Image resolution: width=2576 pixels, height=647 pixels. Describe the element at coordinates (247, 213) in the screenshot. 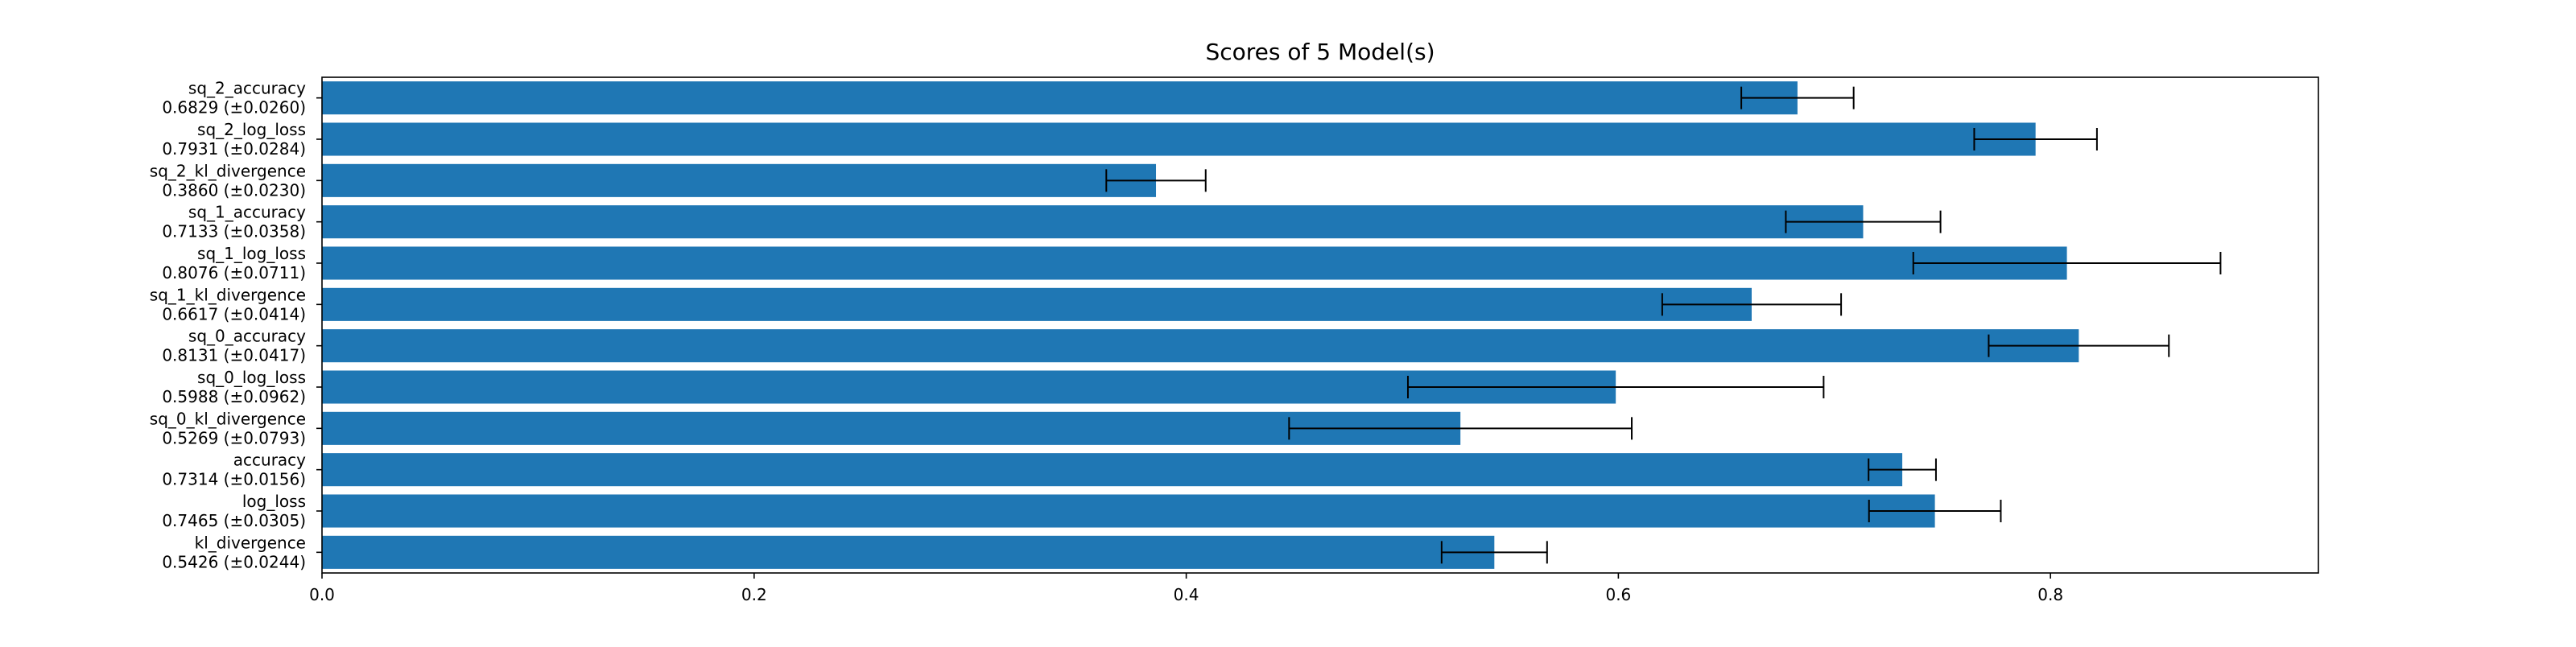

I see `y-tick-label-name: sq_1_accuracy` at that location.